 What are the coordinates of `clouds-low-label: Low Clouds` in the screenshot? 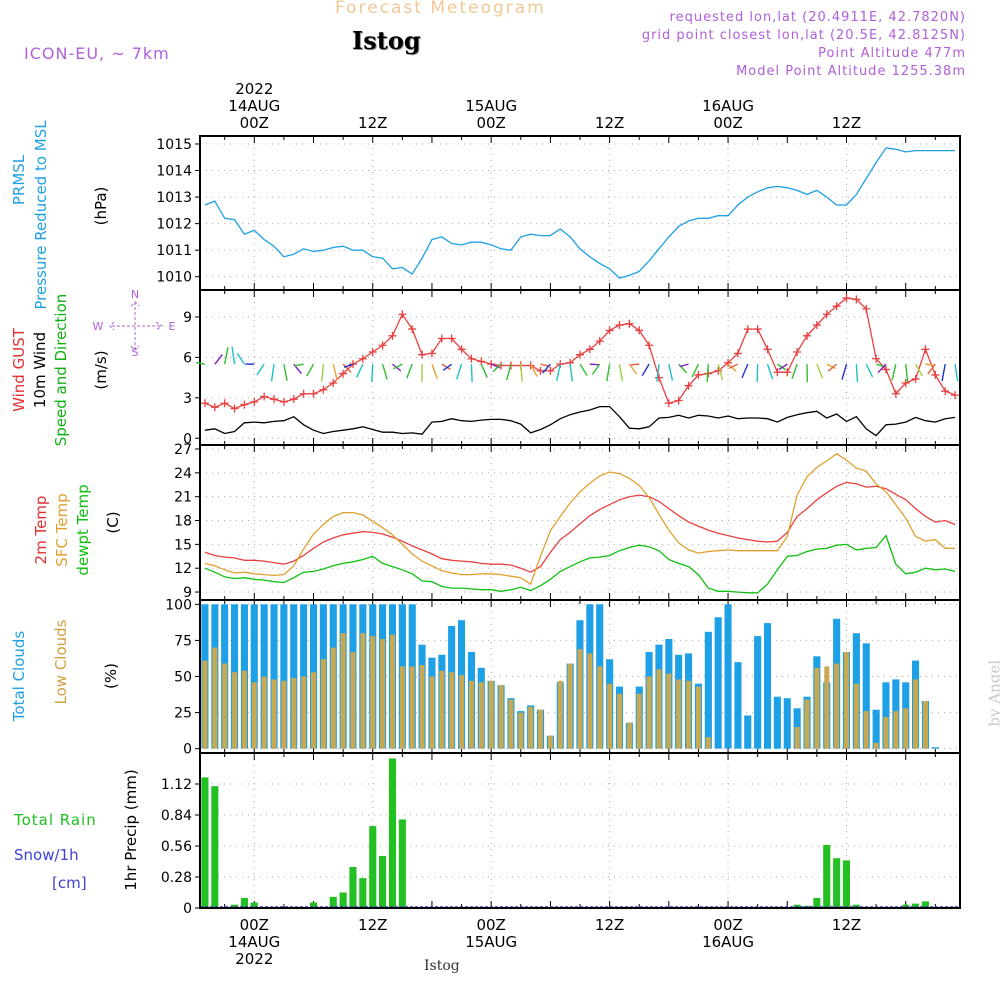 It's located at (61, 661).